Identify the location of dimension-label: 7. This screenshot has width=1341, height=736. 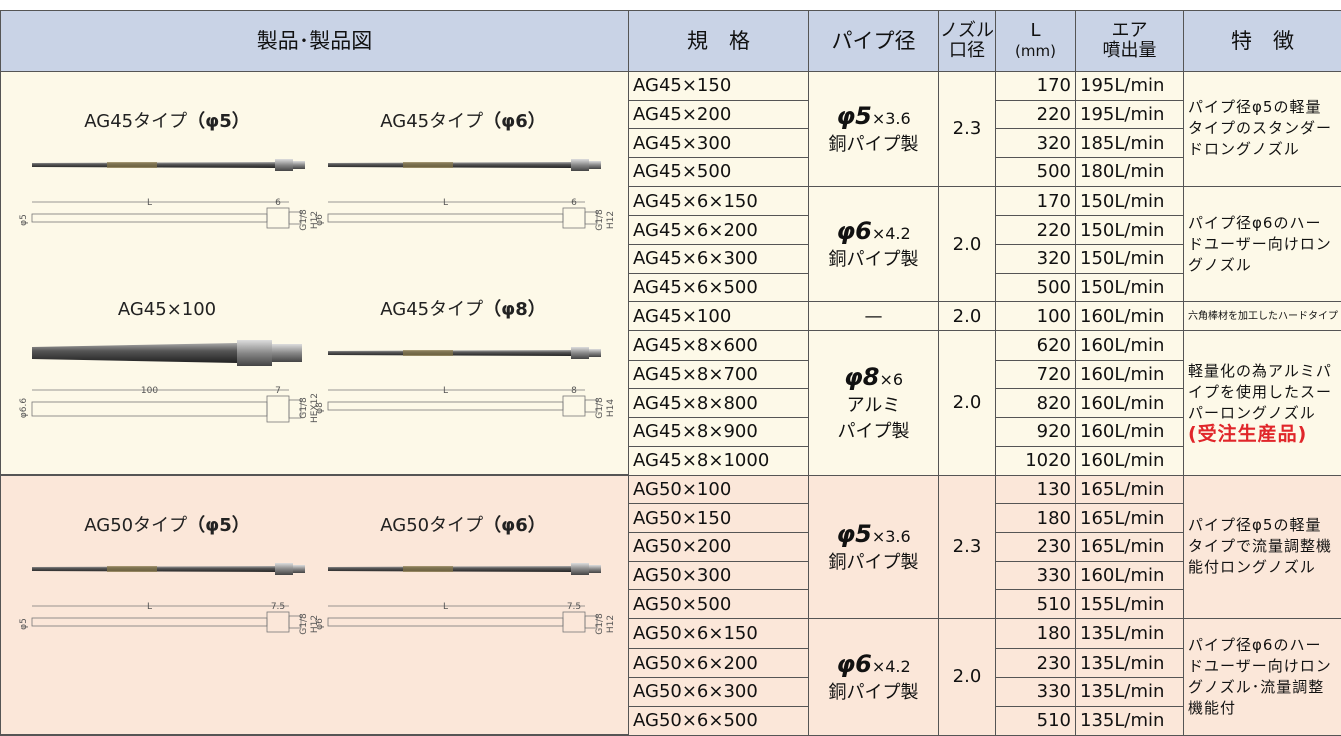
(278, 391).